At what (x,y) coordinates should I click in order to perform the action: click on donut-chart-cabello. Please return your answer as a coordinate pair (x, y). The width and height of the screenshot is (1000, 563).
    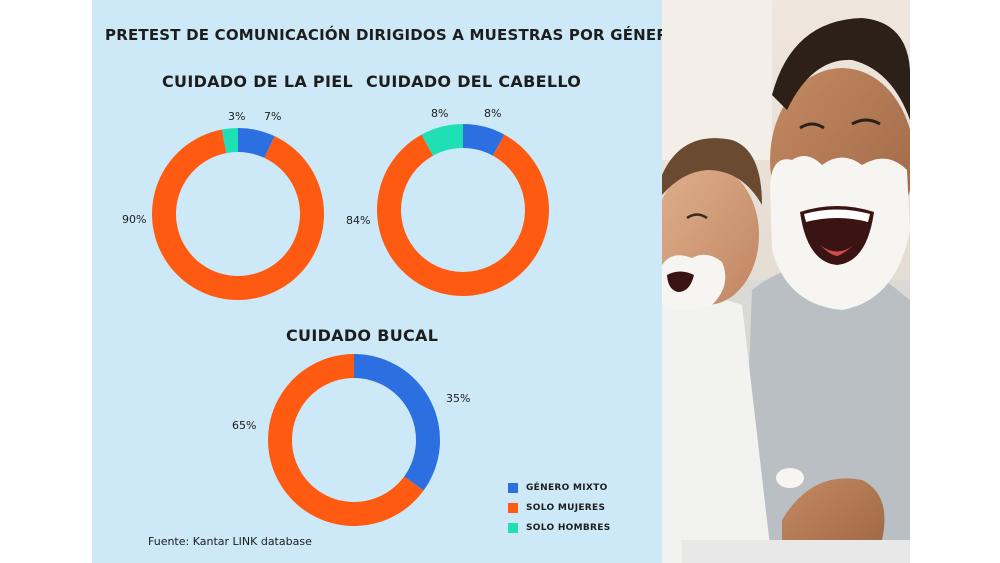
    Looking at the image, I should click on (463, 210).